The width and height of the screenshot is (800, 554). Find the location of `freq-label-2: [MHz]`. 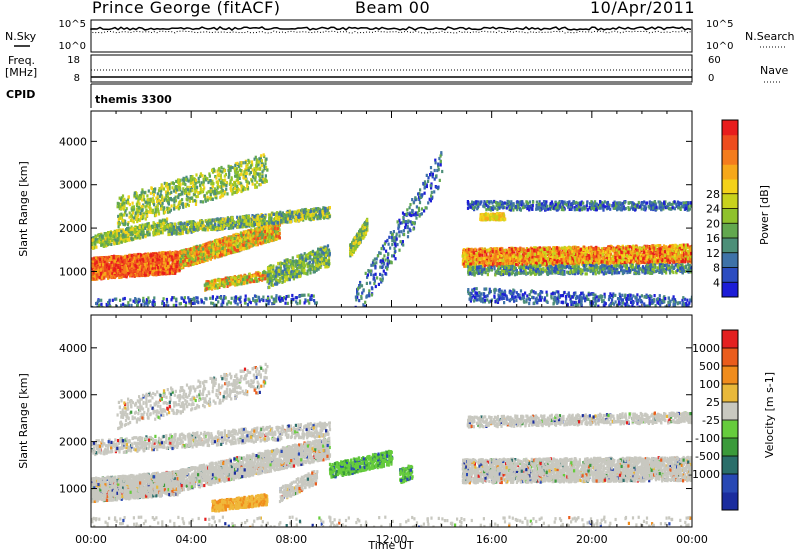

freq-label-2: [MHz] is located at coordinates (21, 72).